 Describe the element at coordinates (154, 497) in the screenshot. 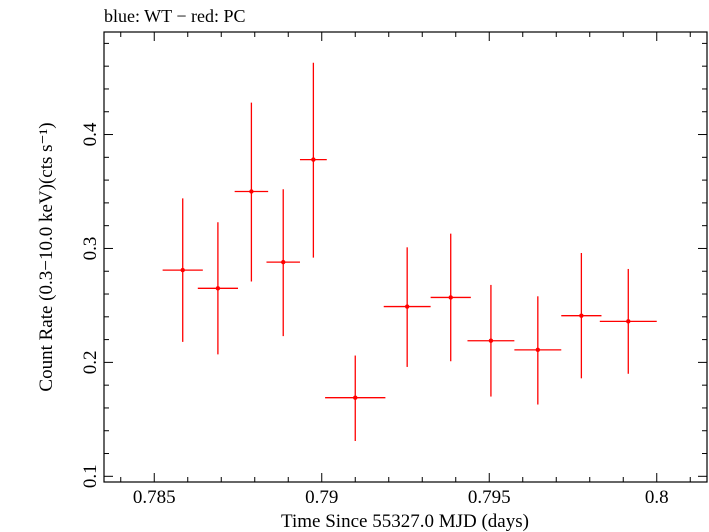

I see `x-tick-label: 0.785` at that location.